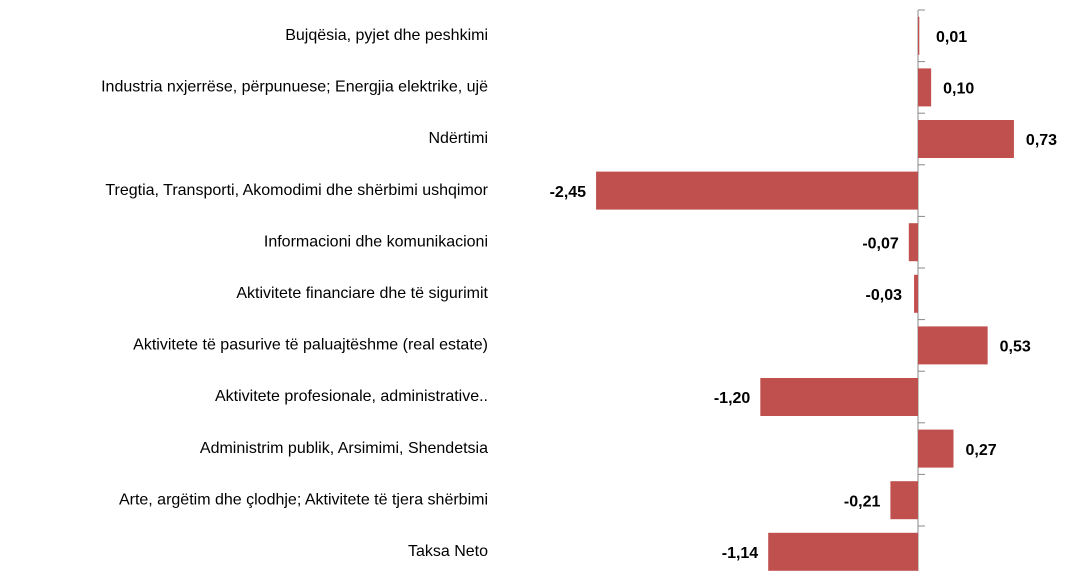 Image resolution: width=1070 pixels, height=571 pixels. I want to click on category-label: Bujqësia, pyjet dhe peshkimi, so click(386, 35).